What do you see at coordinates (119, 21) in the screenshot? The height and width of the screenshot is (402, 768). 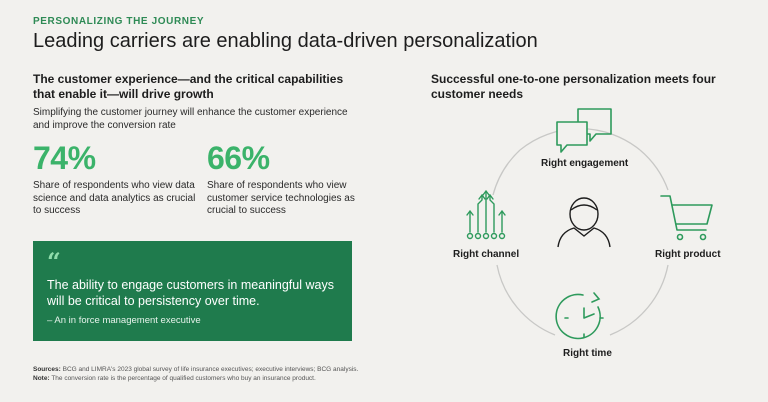 I see `eyebrow: PERSONALIZING THE JOURNEY` at bounding box center [119, 21].